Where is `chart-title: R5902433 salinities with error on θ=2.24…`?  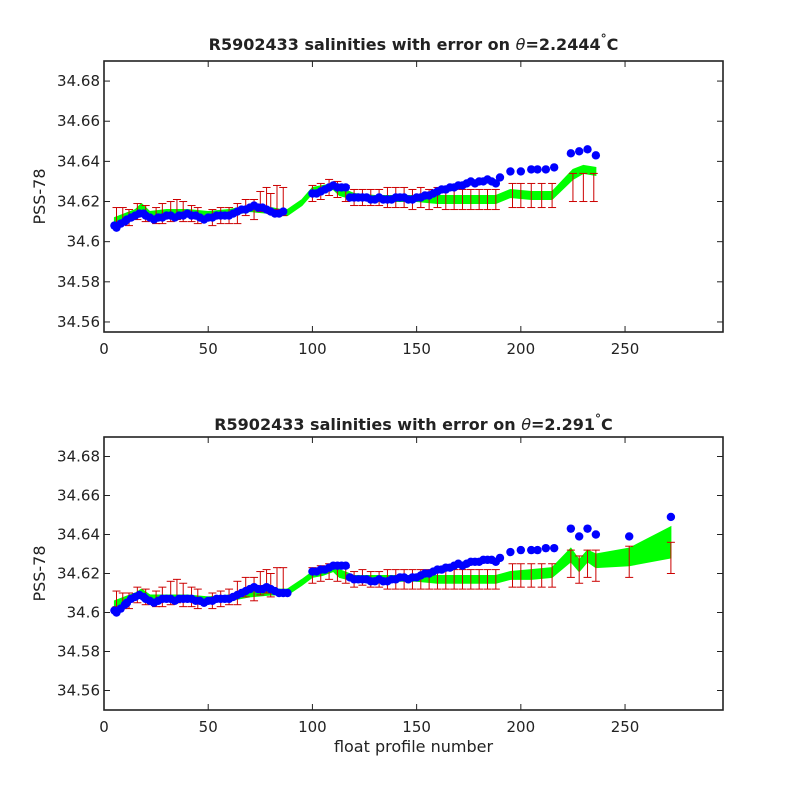
chart-title: R5902433 salinities with error on θ=2.24… is located at coordinates (414, 43).